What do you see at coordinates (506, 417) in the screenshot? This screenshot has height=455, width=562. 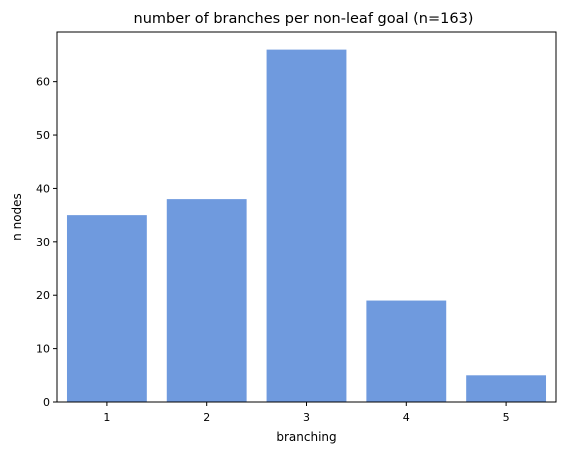 I see `x-tick-label: 5` at bounding box center [506, 417].